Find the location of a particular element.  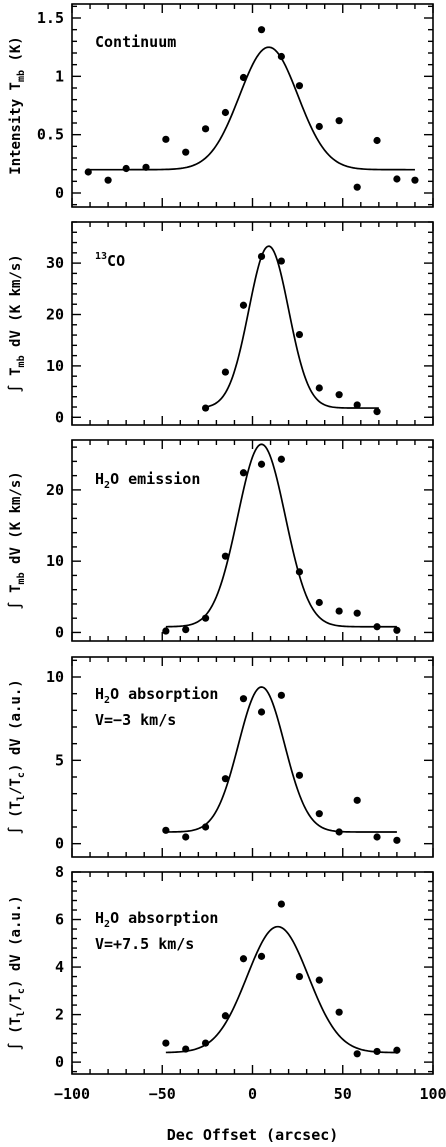

x-tick-label: −50 is located at coordinates (162, 1094).